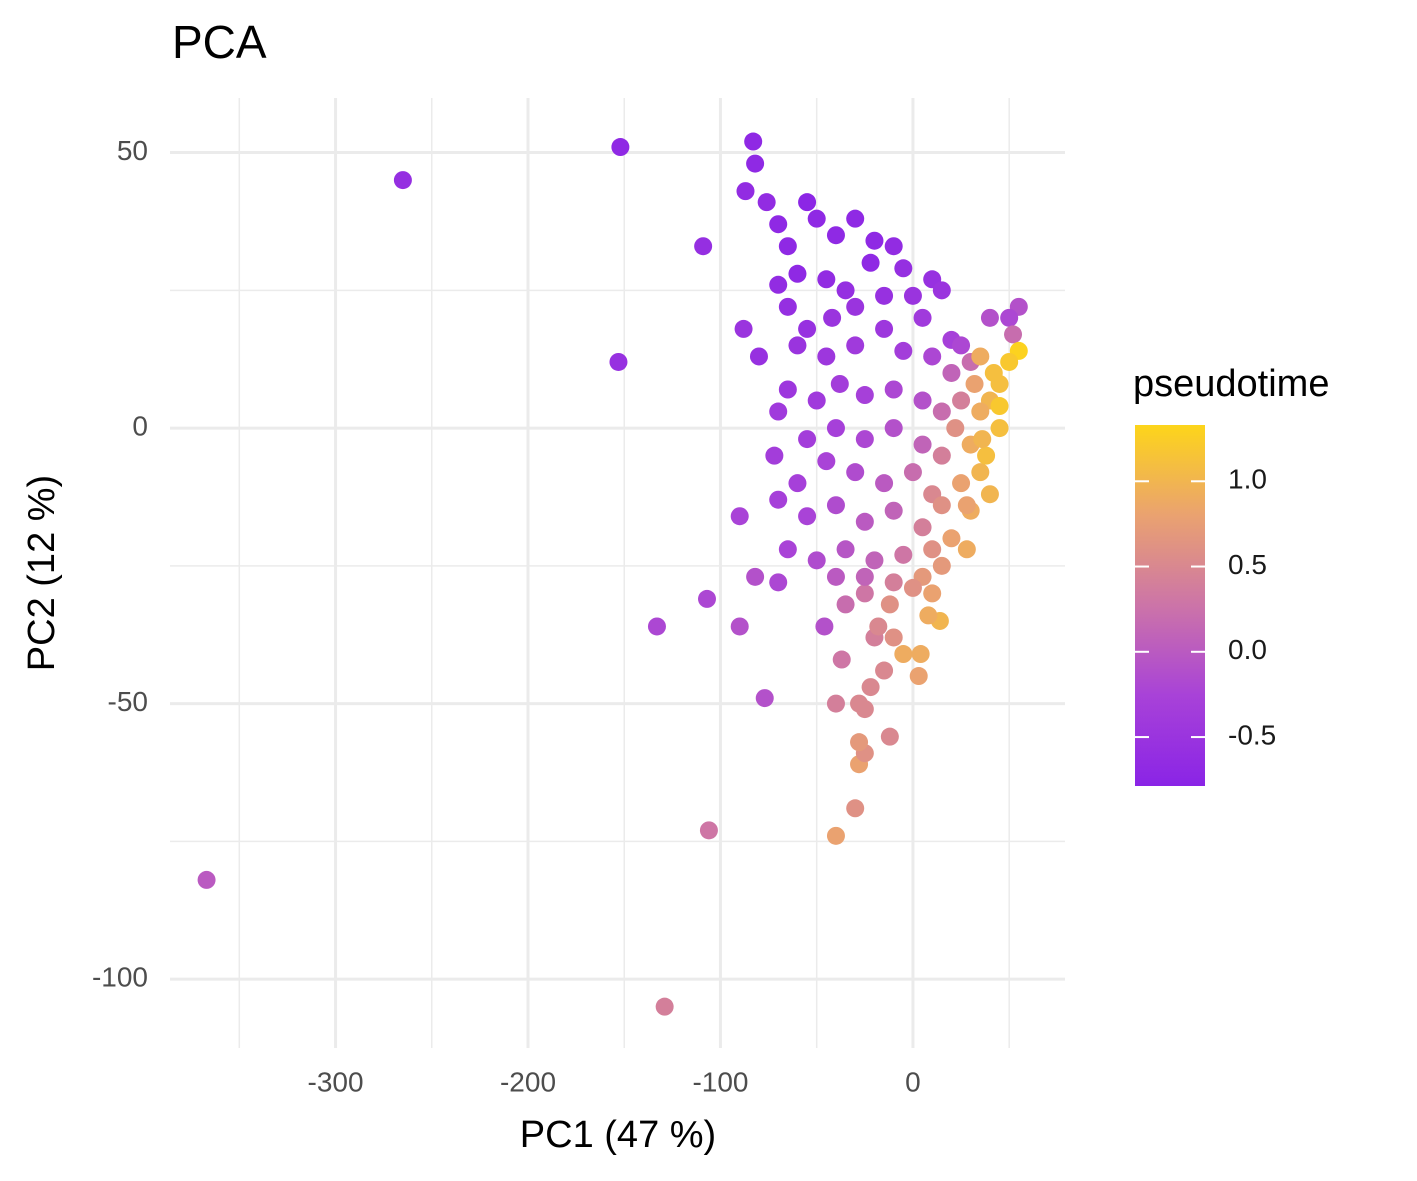 Image resolution: width=1417 pixels, height=1181 pixels. What do you see at coordinates (120, 977) in the screenshot?
I see `y-tick-label: -100` at bounding box center [120, 977].